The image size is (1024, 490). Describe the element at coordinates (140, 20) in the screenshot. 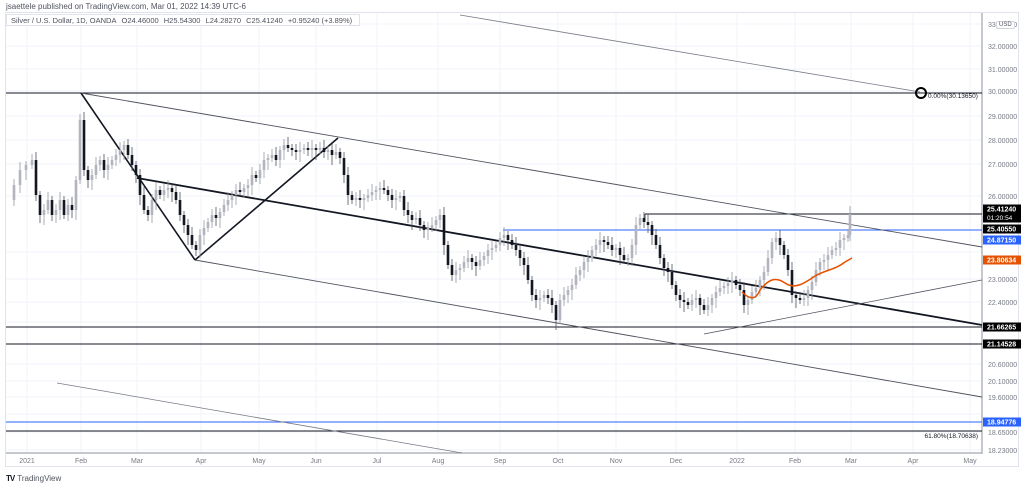

I see `open-value: O24.46000` at that location.